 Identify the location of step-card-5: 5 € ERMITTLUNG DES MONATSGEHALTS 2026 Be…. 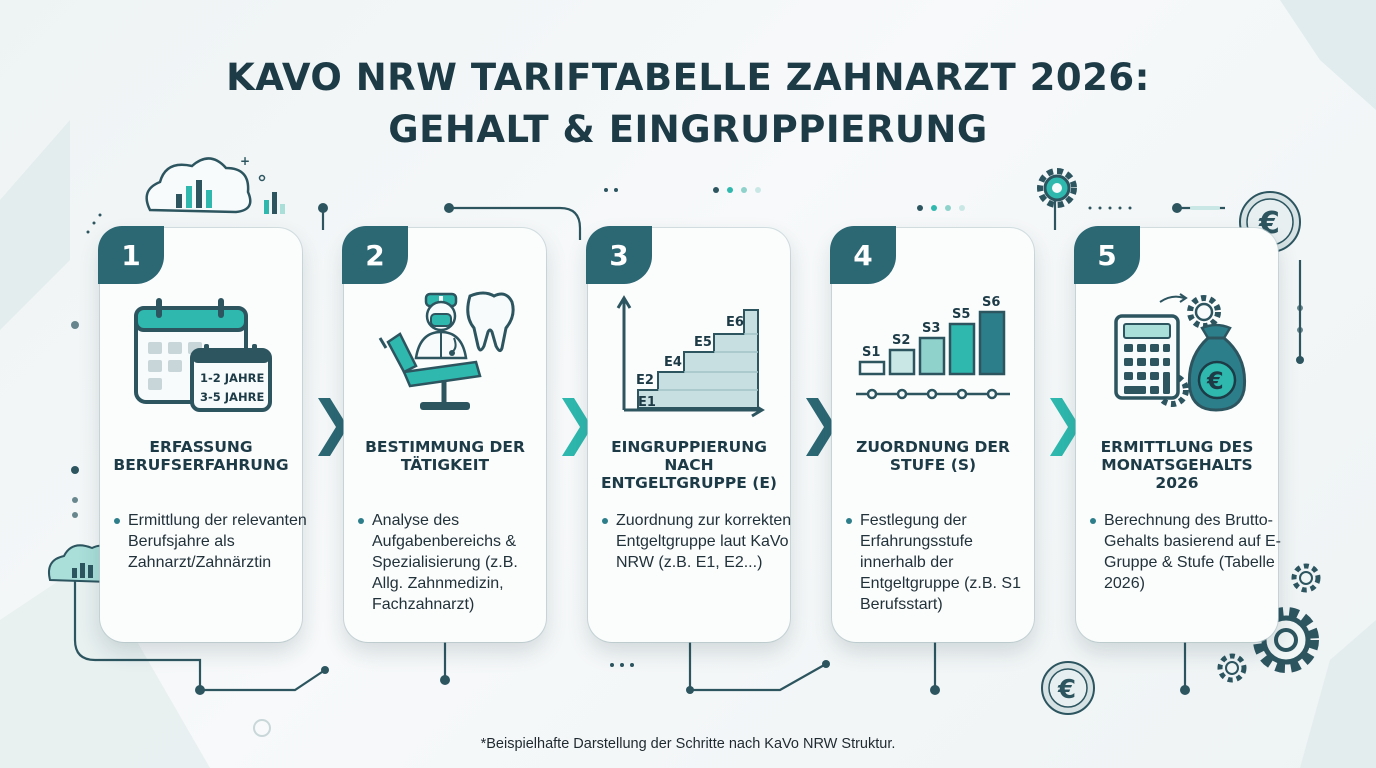
(1177, 434).